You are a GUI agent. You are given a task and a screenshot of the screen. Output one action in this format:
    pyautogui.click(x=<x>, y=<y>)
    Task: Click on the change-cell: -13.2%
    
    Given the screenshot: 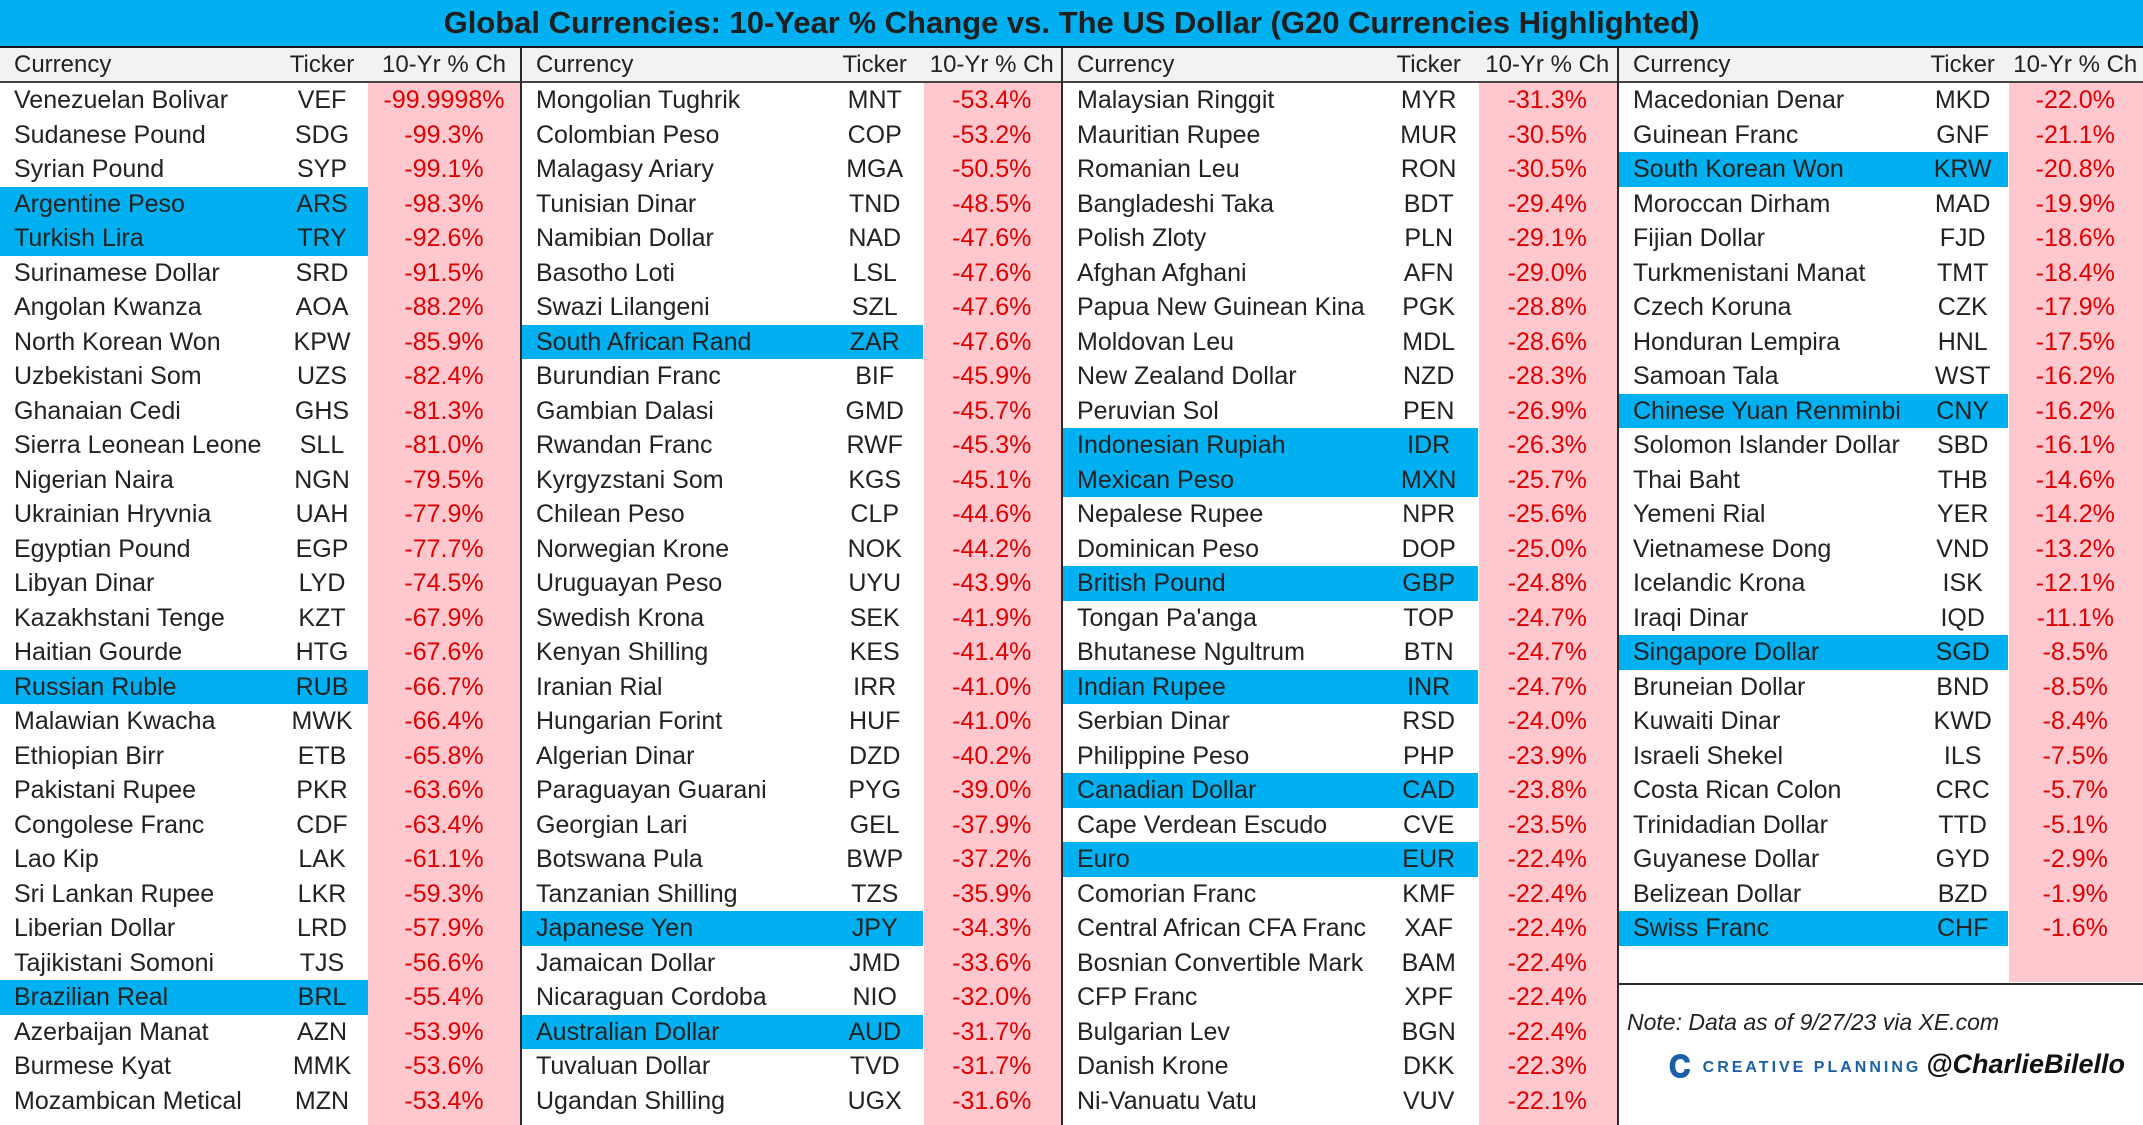 What is the action you would take?
    pyautogui.click(x=2075, y=548)
    